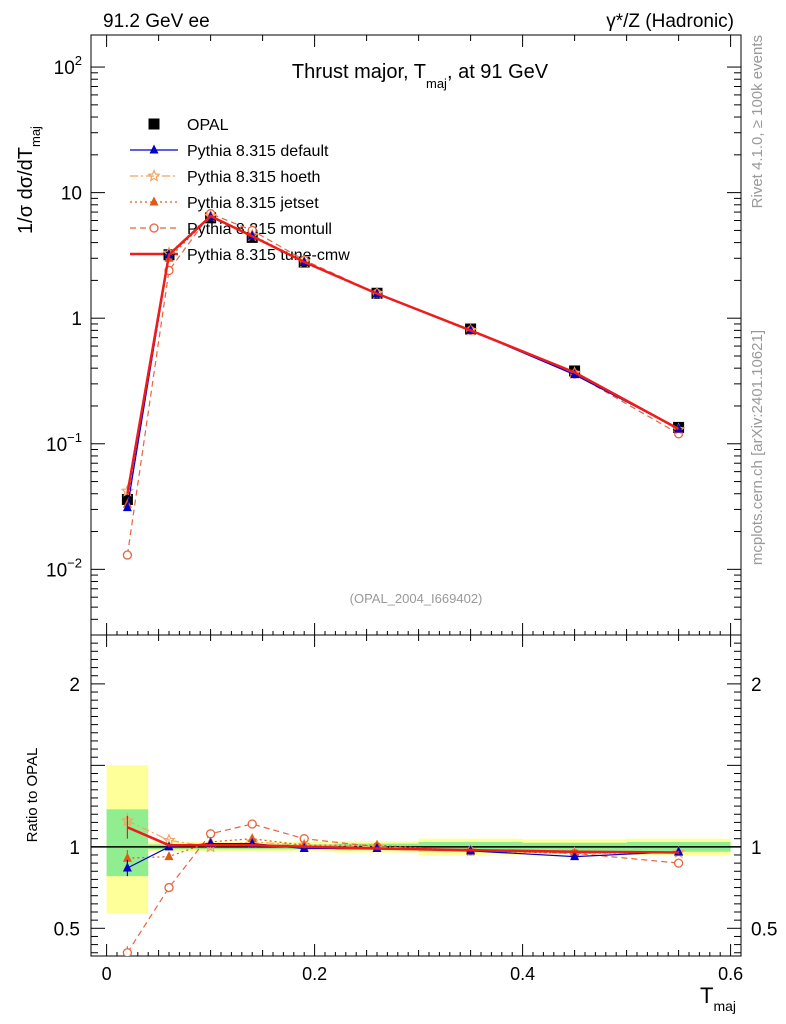  Describe the element at coordinates (74, 685) in the screenshot. I see `ratio-y-tick-label: 2` at that location.